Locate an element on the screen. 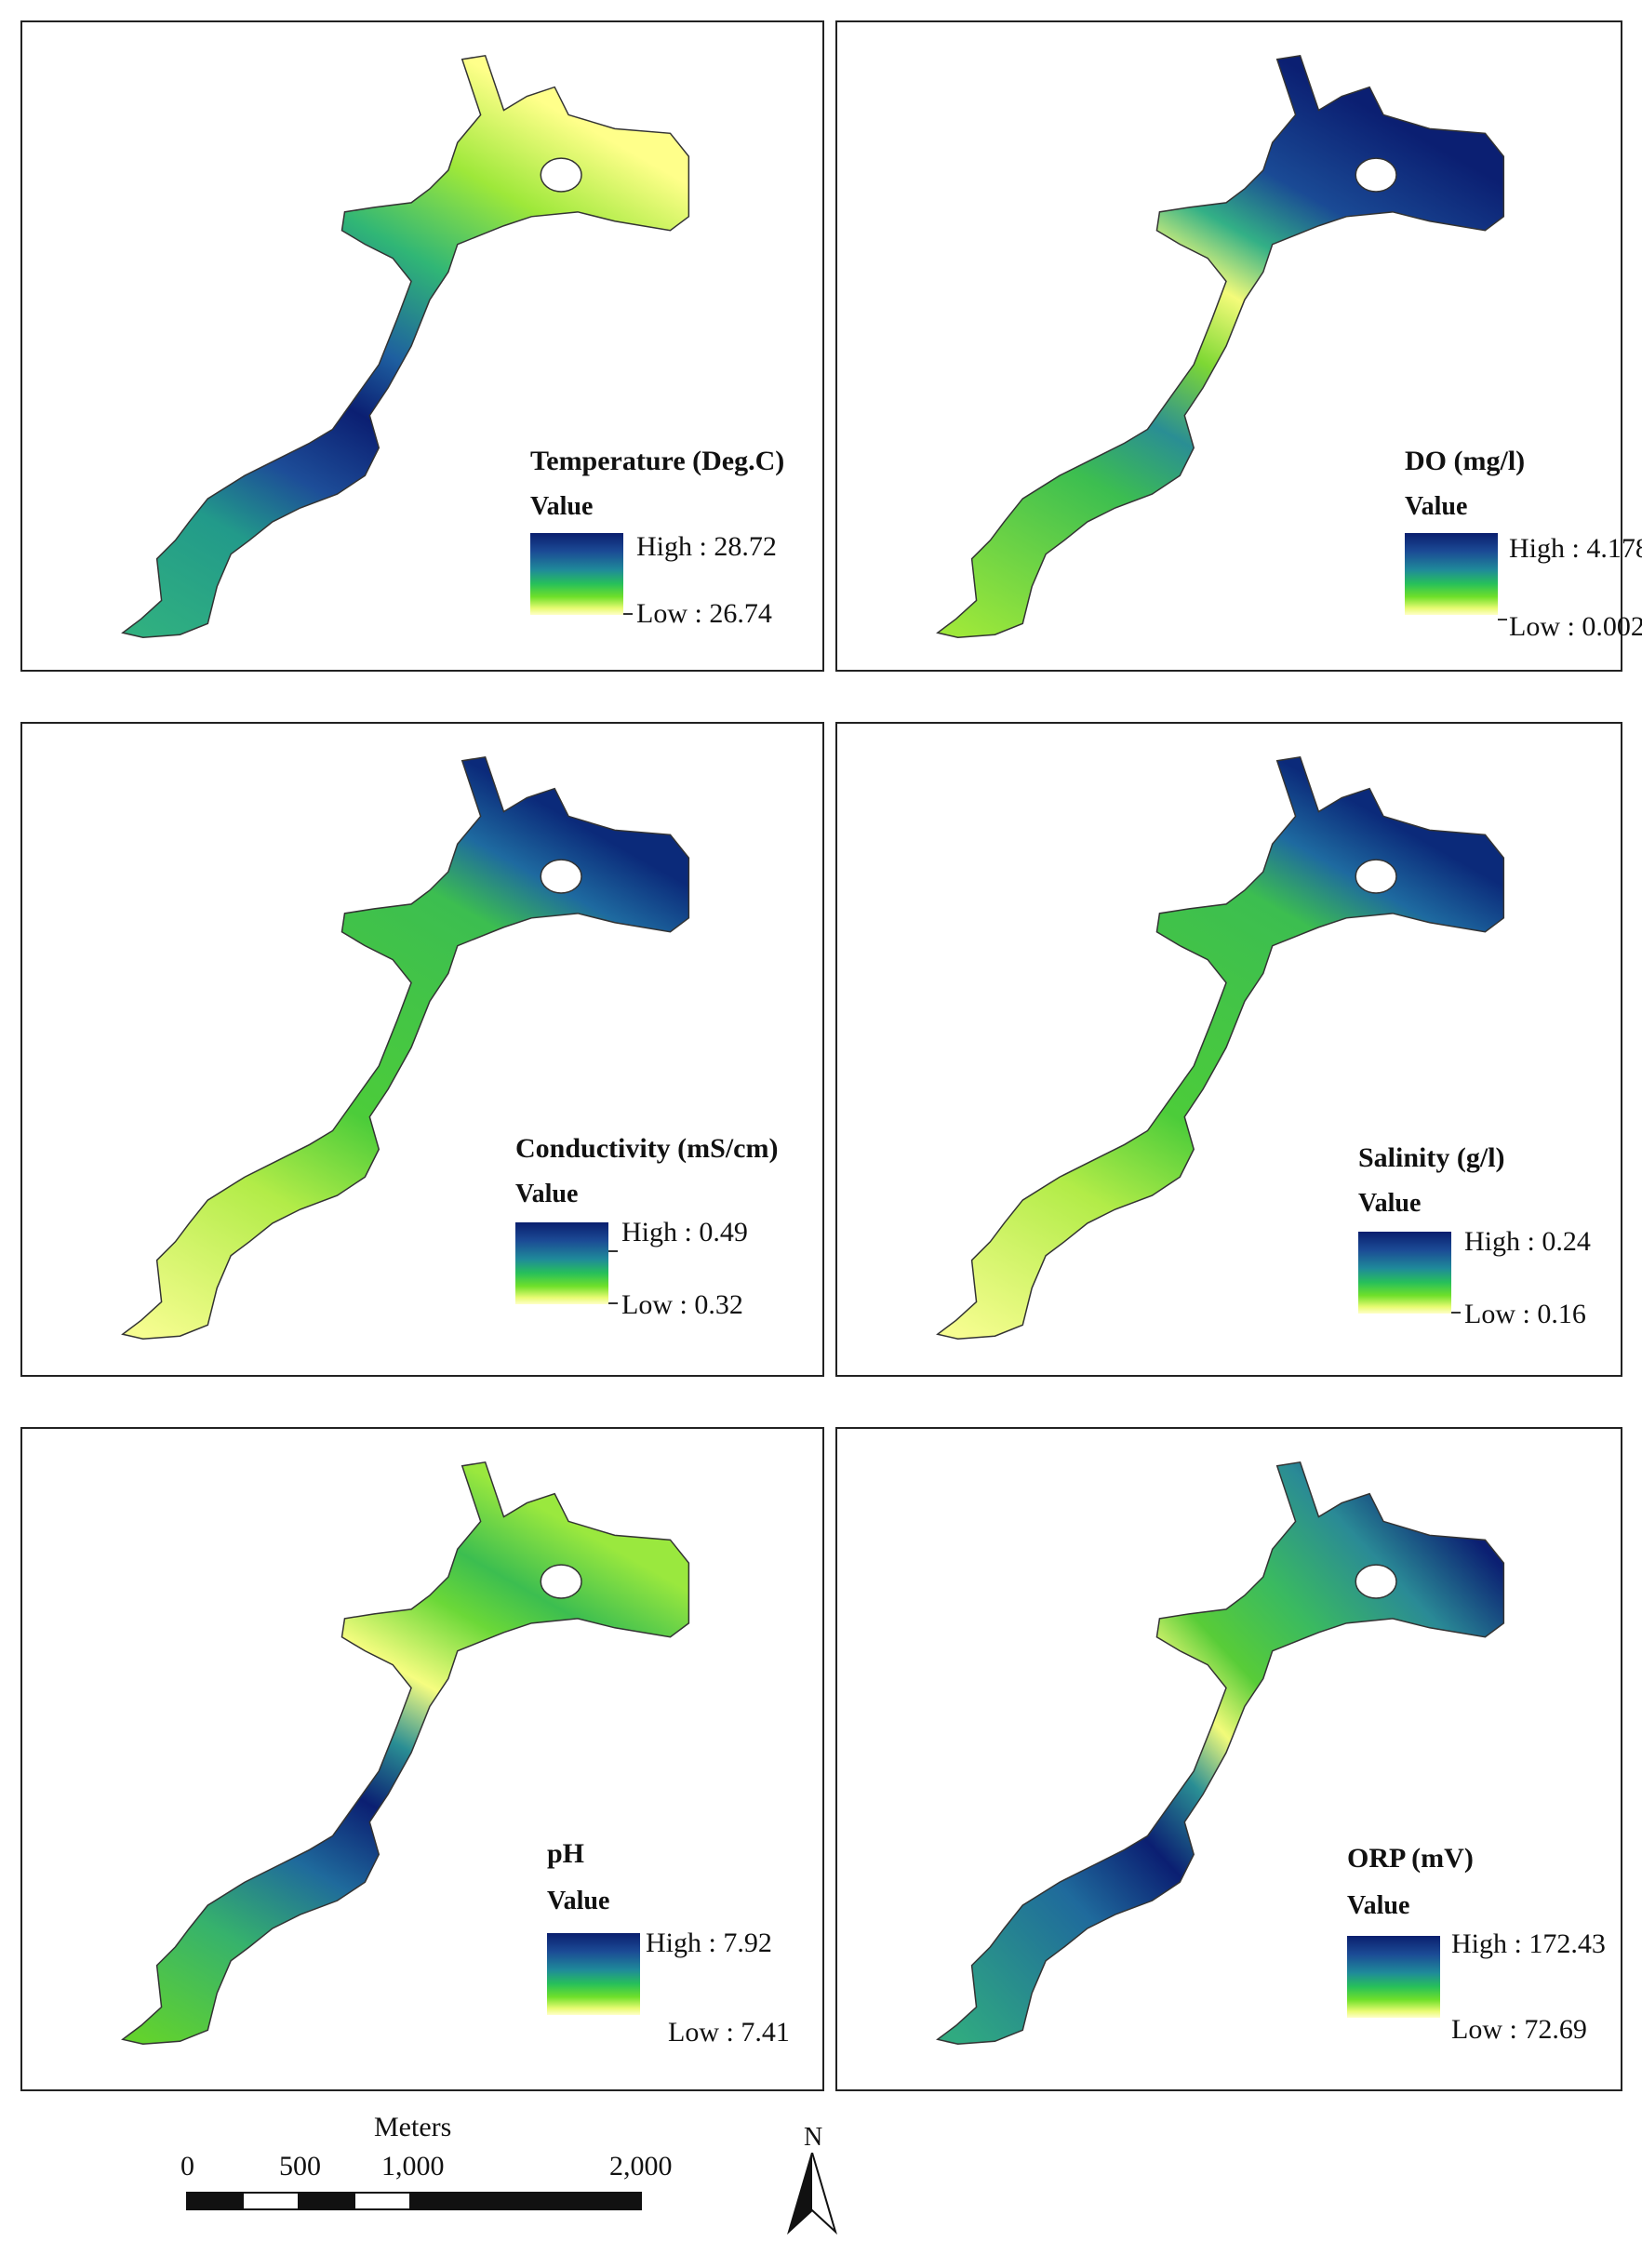  legend-low: Low : 0.16 is located at coordinates (1525, 1314).